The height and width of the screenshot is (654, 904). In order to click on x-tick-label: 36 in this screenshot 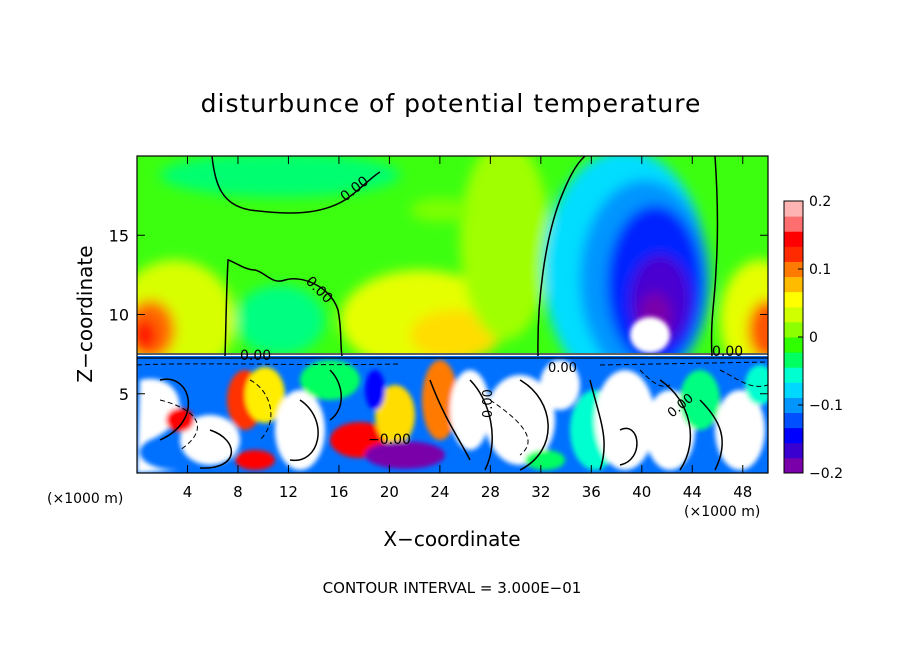, I will do `click(591, 492)`.